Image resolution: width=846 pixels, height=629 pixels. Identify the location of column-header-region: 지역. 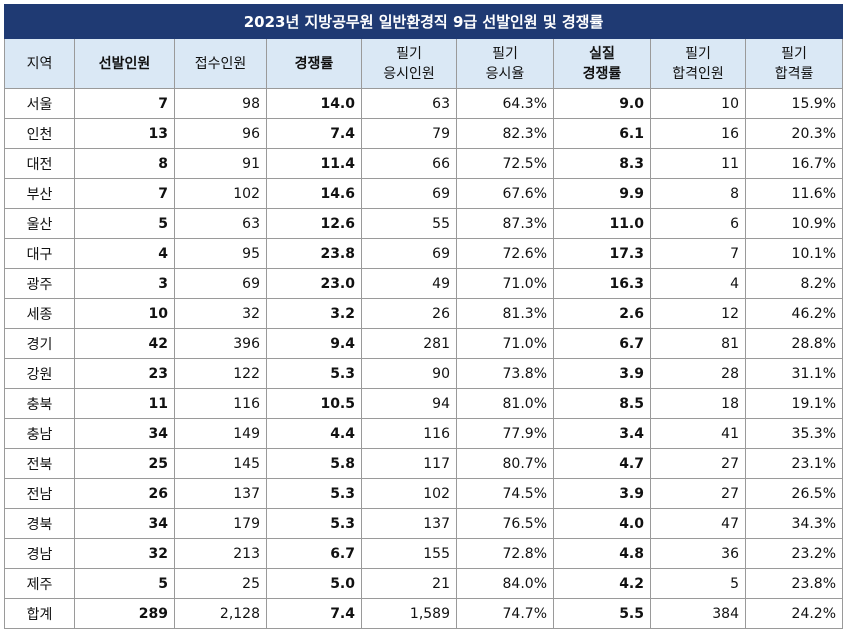
(39, 63).